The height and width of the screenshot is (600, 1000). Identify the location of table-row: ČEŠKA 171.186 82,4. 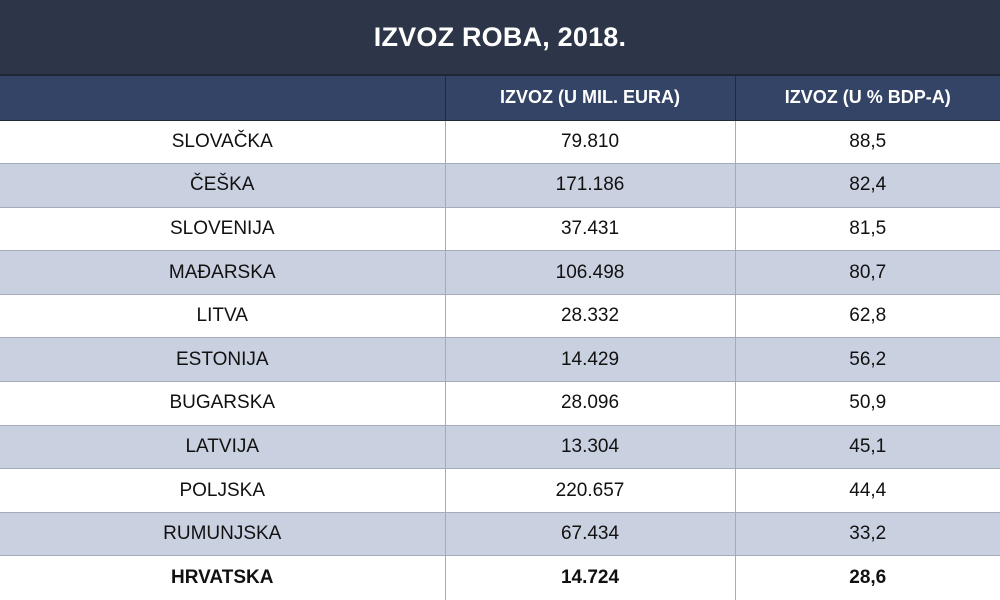
(500, 185).